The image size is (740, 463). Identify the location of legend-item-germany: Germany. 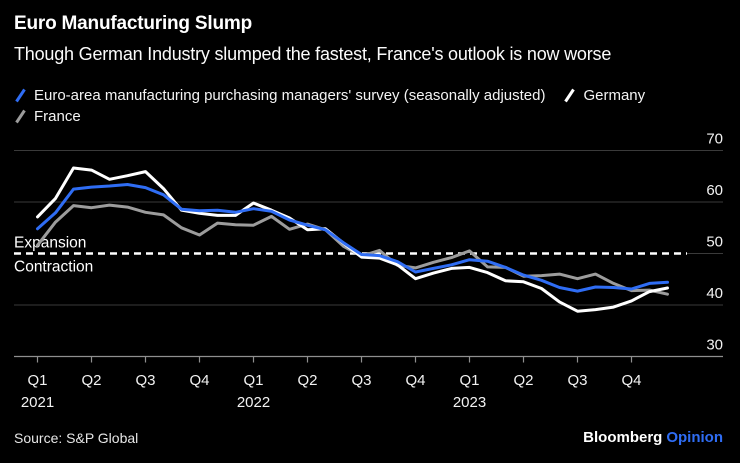
(604, 95).